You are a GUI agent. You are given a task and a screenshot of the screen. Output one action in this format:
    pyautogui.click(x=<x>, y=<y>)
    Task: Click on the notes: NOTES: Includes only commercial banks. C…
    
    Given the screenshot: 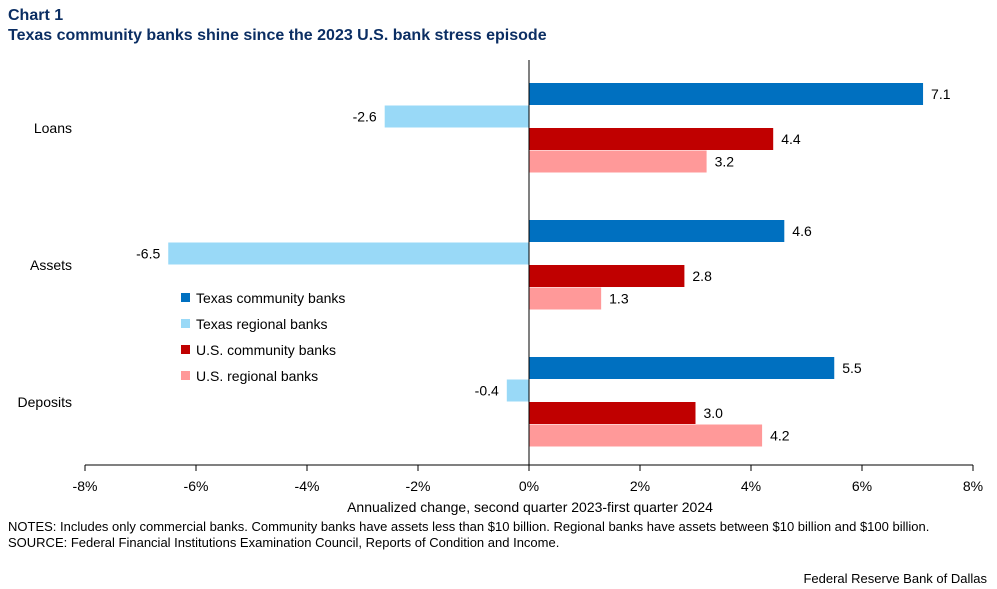 What is the action you would take?
    pyautogui.click(x=493, y=535)
    